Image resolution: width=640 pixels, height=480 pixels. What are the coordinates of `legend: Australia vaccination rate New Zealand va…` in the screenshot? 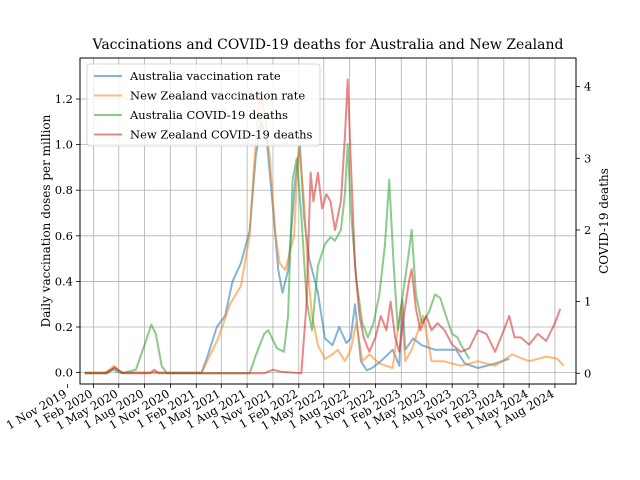 It's located at (203, 105).